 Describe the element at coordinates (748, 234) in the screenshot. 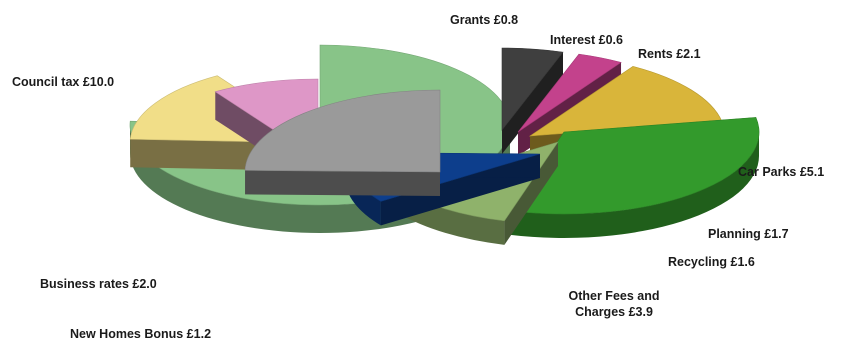

I see `slice-label-planning: Planning £1.7` at that location.